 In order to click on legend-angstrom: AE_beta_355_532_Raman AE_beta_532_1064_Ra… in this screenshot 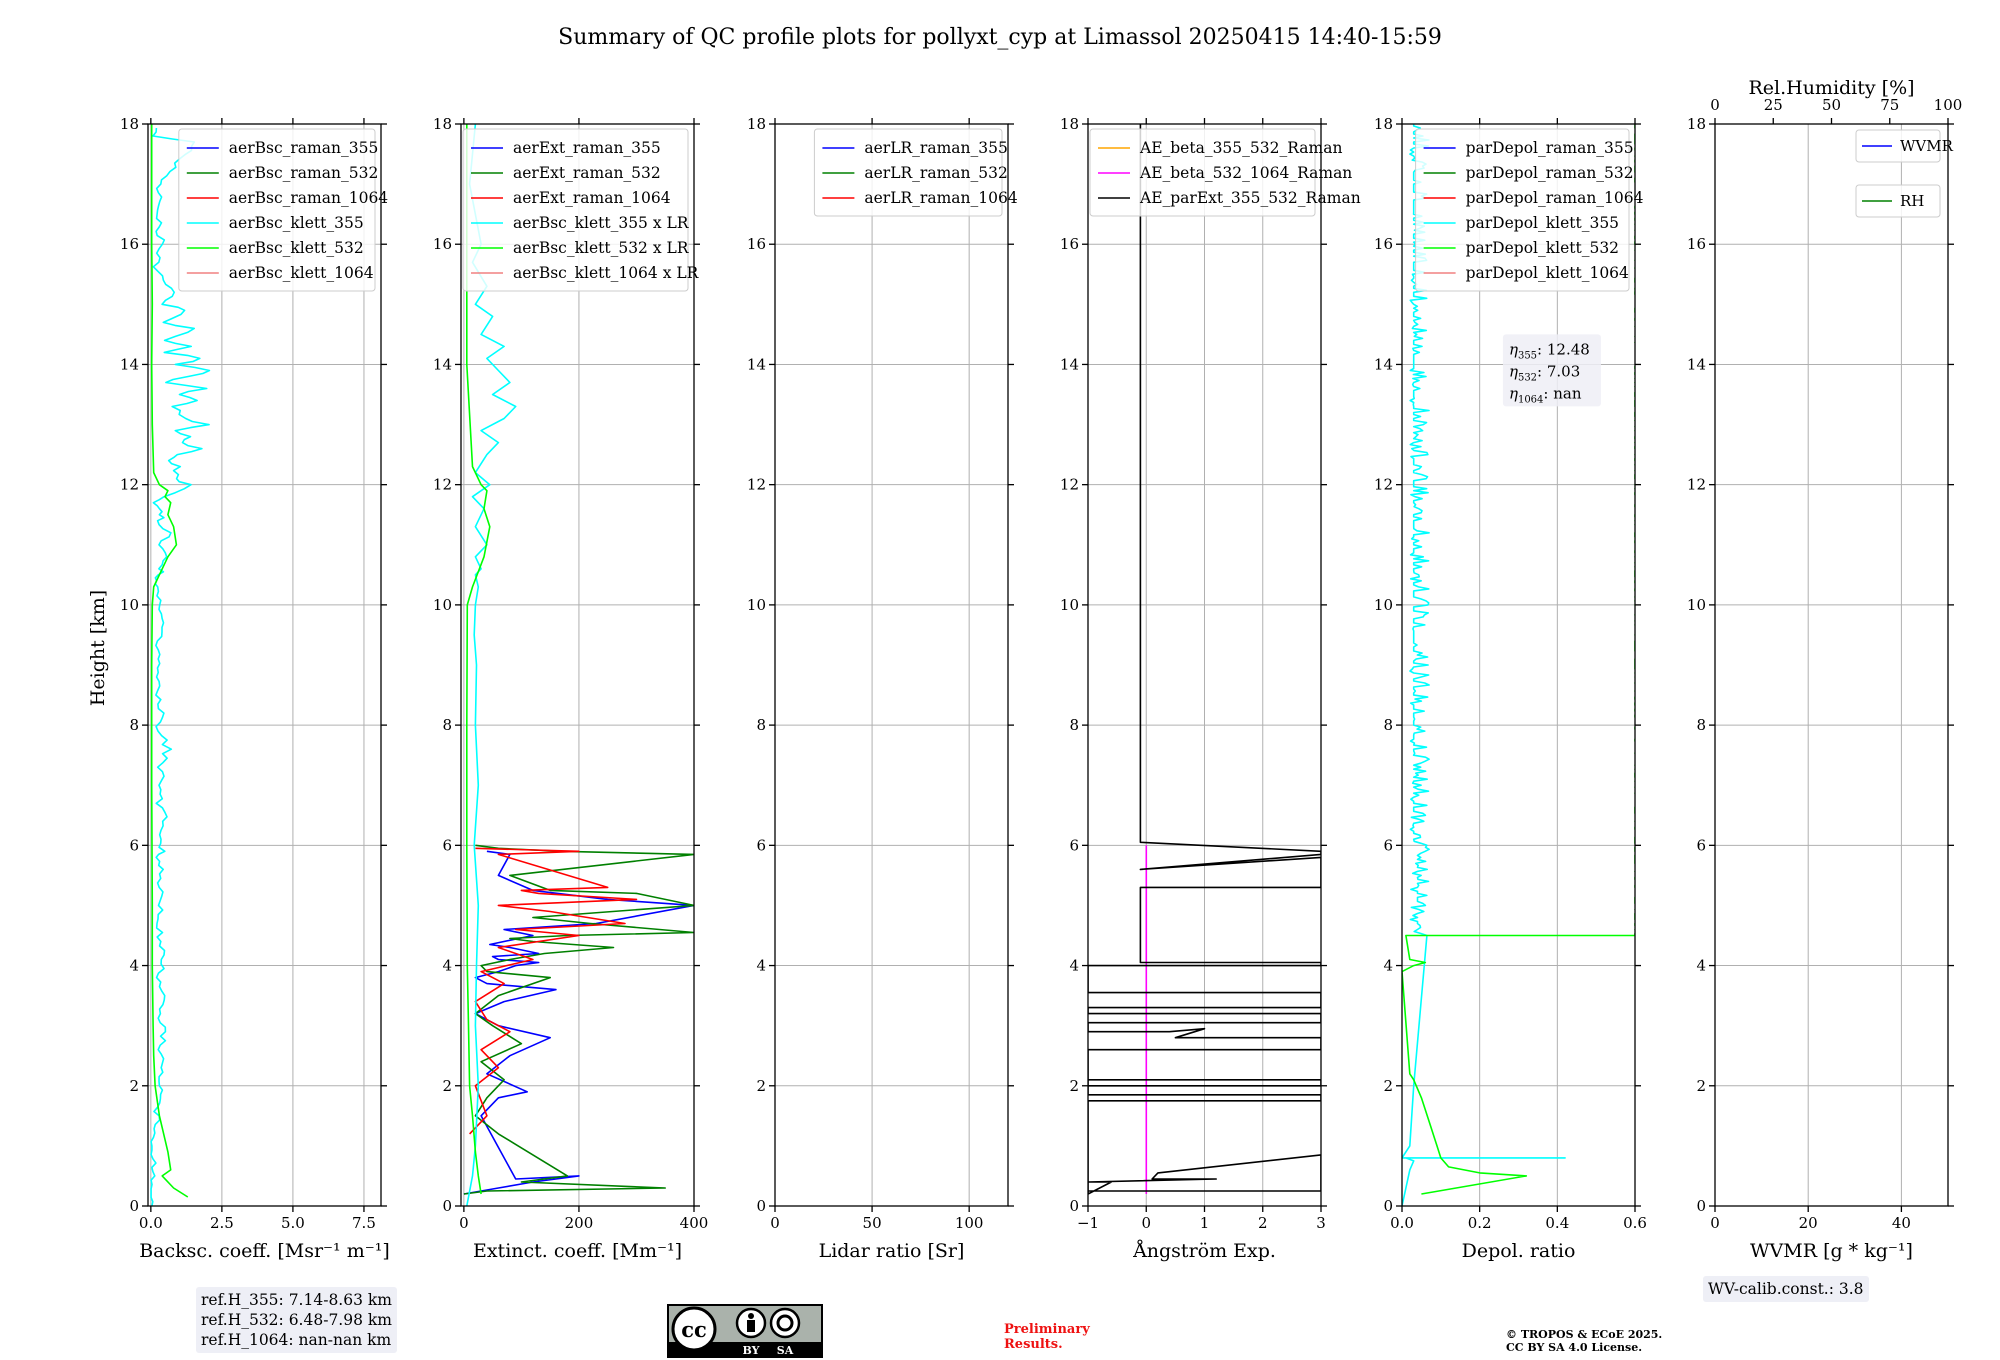, I will do `click(1225, 172)`.